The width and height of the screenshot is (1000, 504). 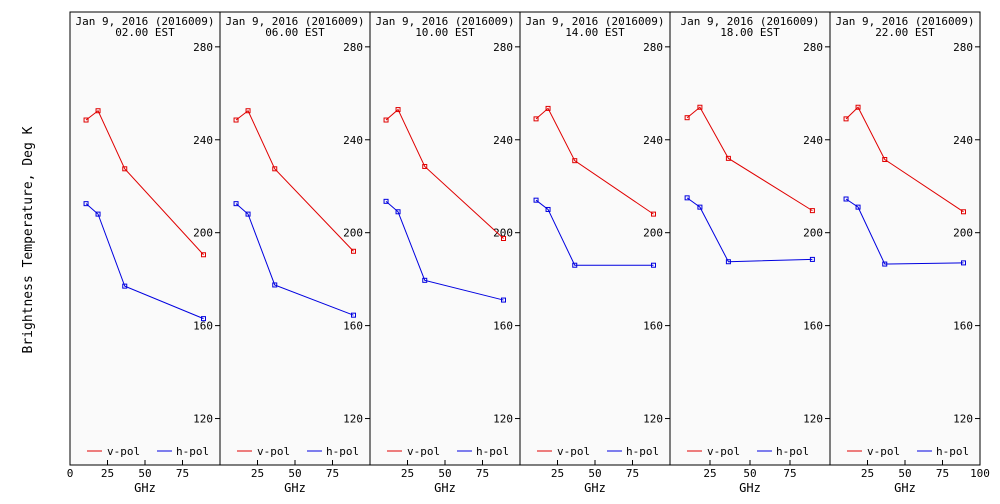 I want to click on panel-3-title-date: Jan 9, 2016 (2016009), so click(x=444, y=21).